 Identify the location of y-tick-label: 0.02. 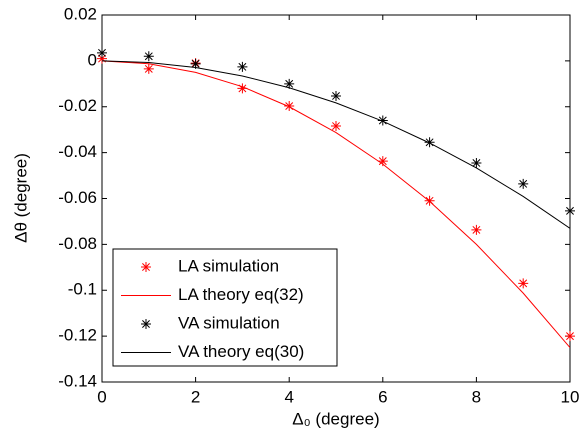
(80, 13).